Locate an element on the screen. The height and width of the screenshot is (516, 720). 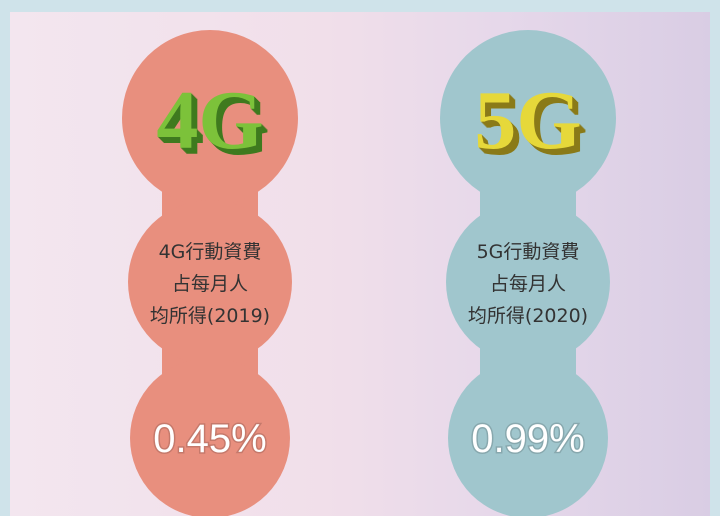
label-line: 5G行動資費 is located at coordinates (528, 252).